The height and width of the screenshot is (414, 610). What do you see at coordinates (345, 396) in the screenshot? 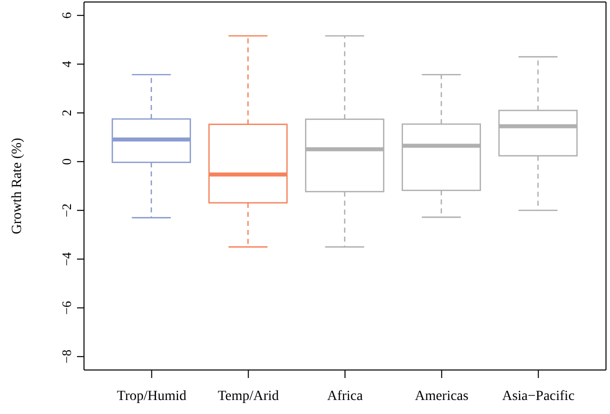
I see `x-tick-label: Africa` at bounding box center [345, 396].